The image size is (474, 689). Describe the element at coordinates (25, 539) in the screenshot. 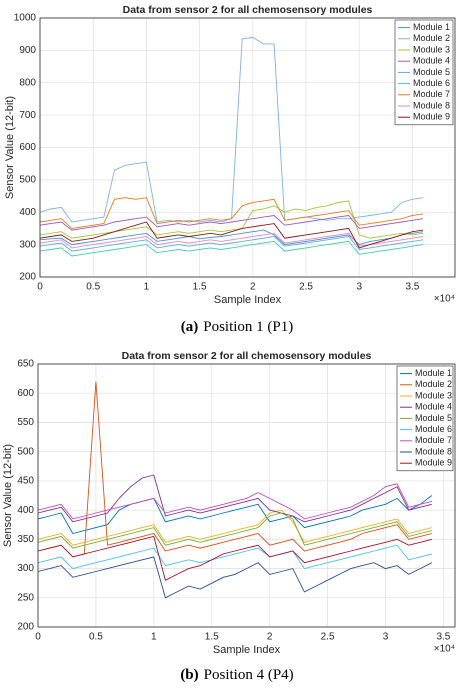

I see `y-tick-label: 350` at that location.